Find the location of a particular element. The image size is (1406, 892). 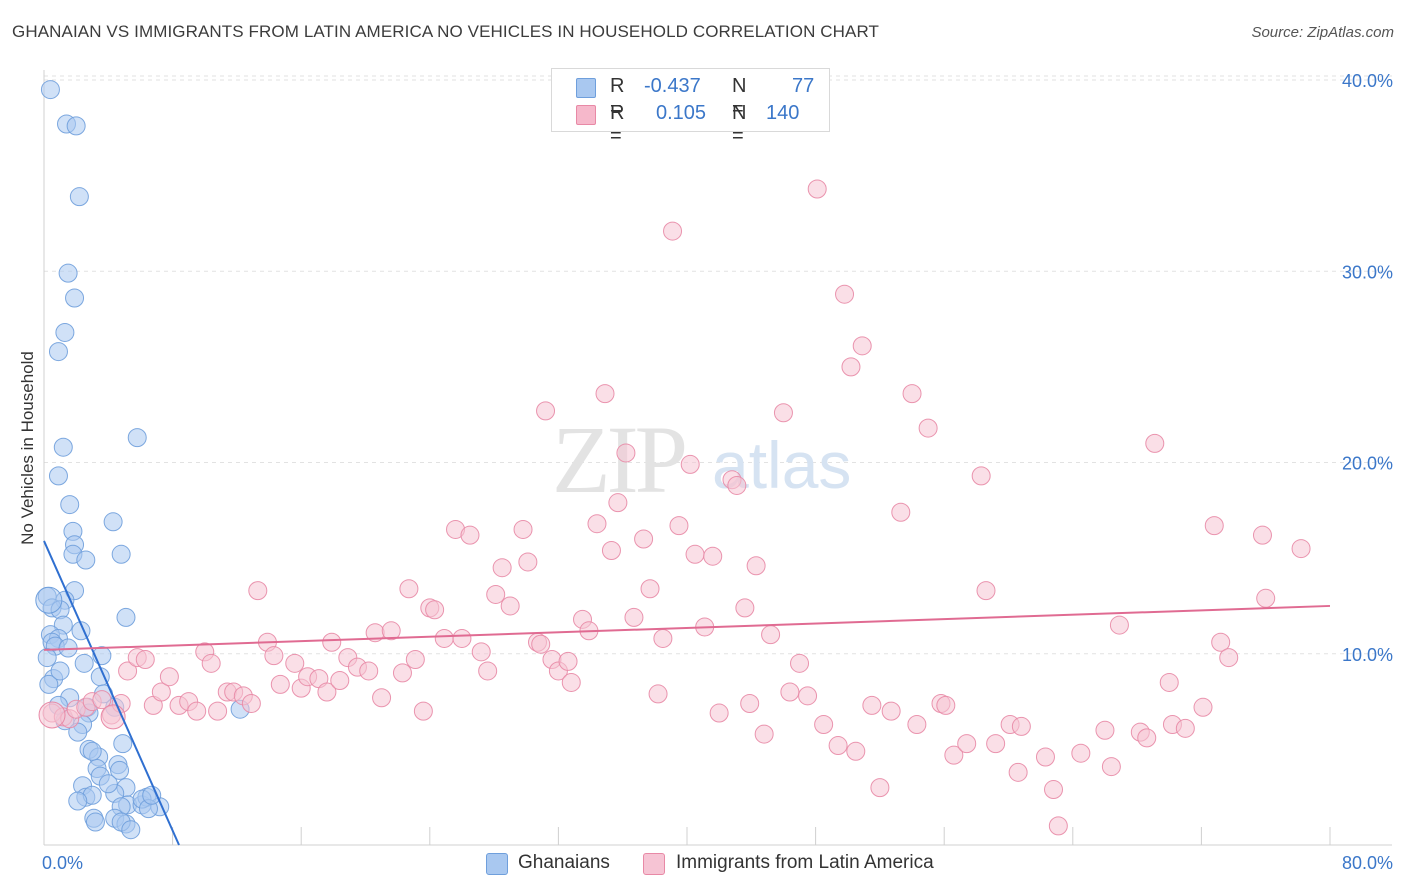

legend-r-value: -0.437 is located at coordinates (672, 86).